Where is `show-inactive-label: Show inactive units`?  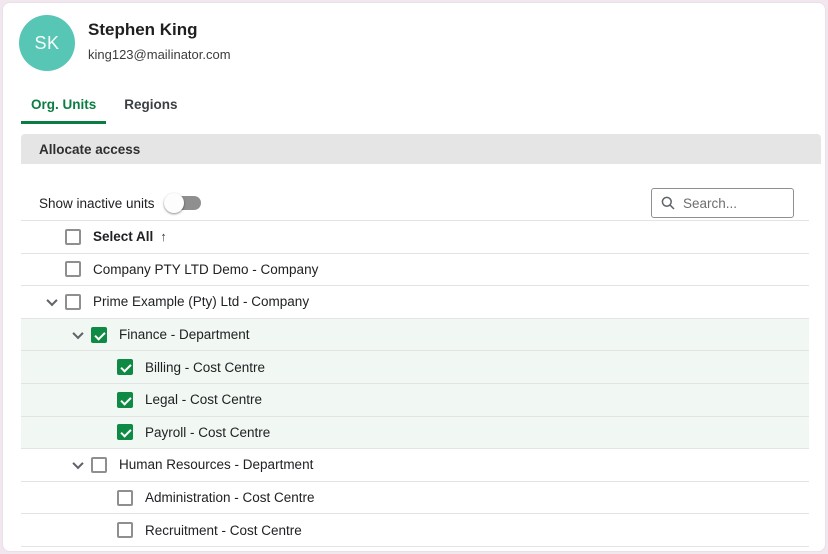
show-inactive-label: Show inactive units is located at coordinates (97, 203).